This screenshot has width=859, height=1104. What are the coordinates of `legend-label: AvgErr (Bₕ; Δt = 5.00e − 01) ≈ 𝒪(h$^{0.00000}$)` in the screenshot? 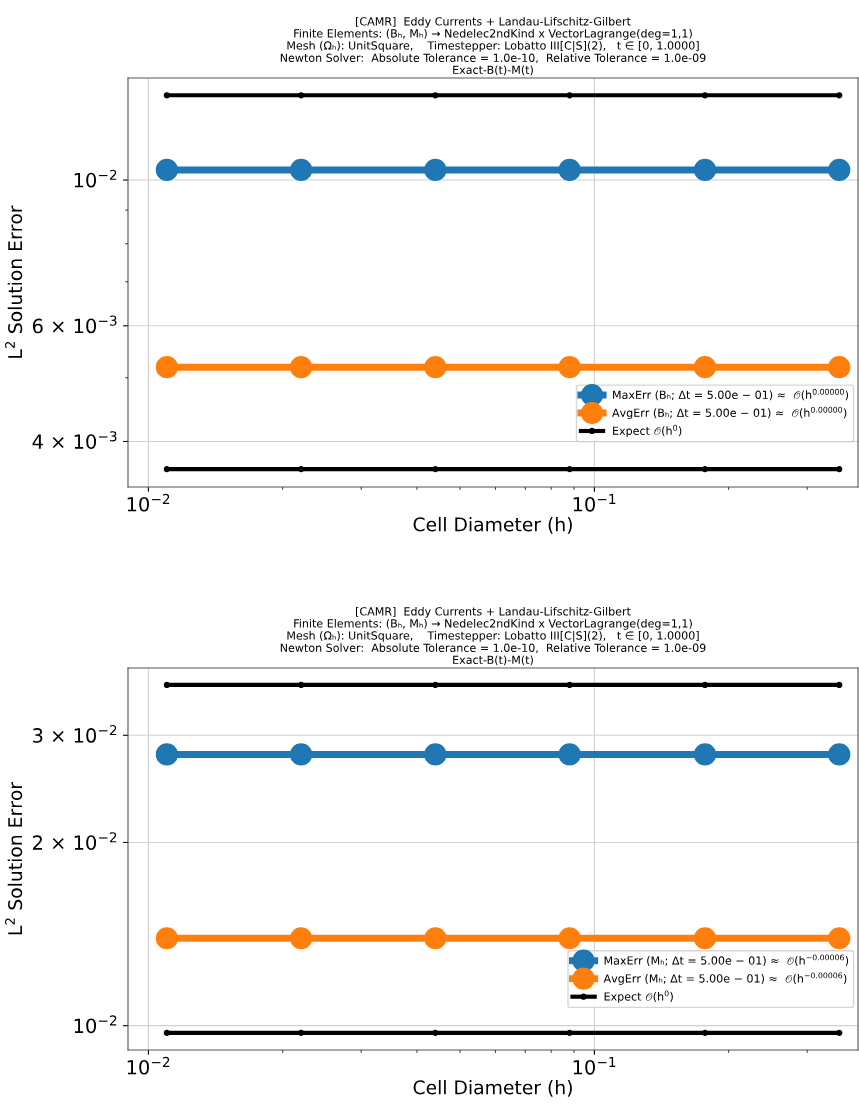 It's located at (729, 413).